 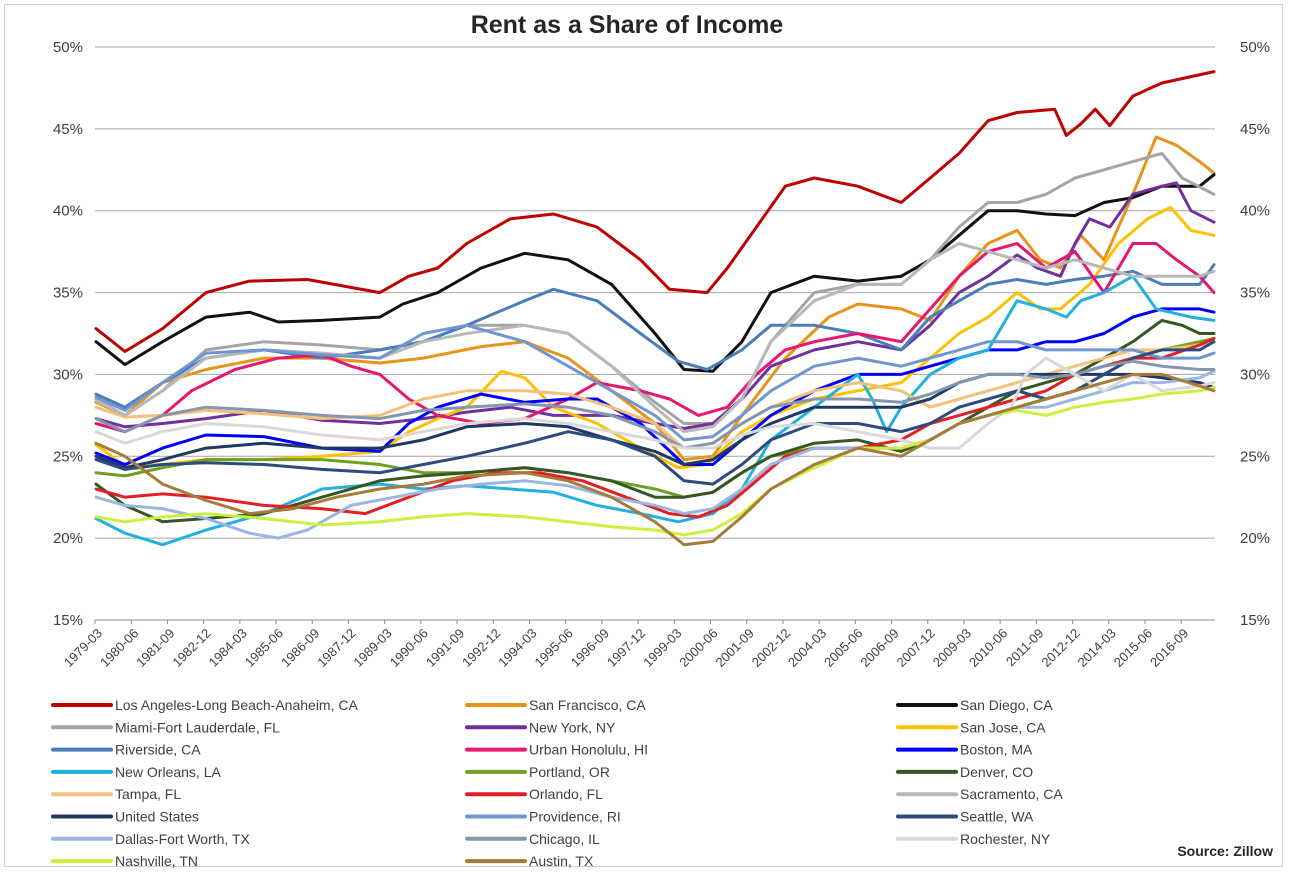 I want to click on legend-entry: Miami-Fort Lauderdale, FL, so click(x=197, y=727).